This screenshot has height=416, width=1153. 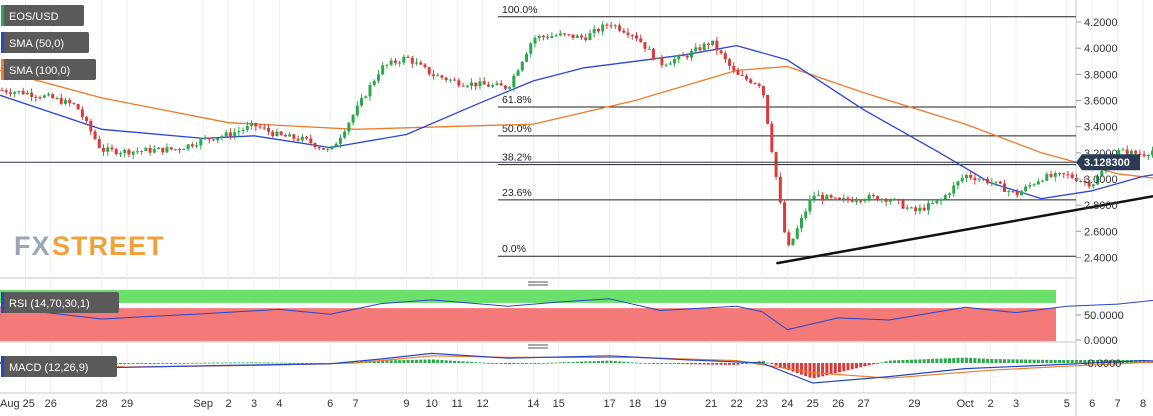 What do you see at coordinates (517, 129) in the screenshot?
I see `fib-label: 50.0%` at bounding box center [517, 129].